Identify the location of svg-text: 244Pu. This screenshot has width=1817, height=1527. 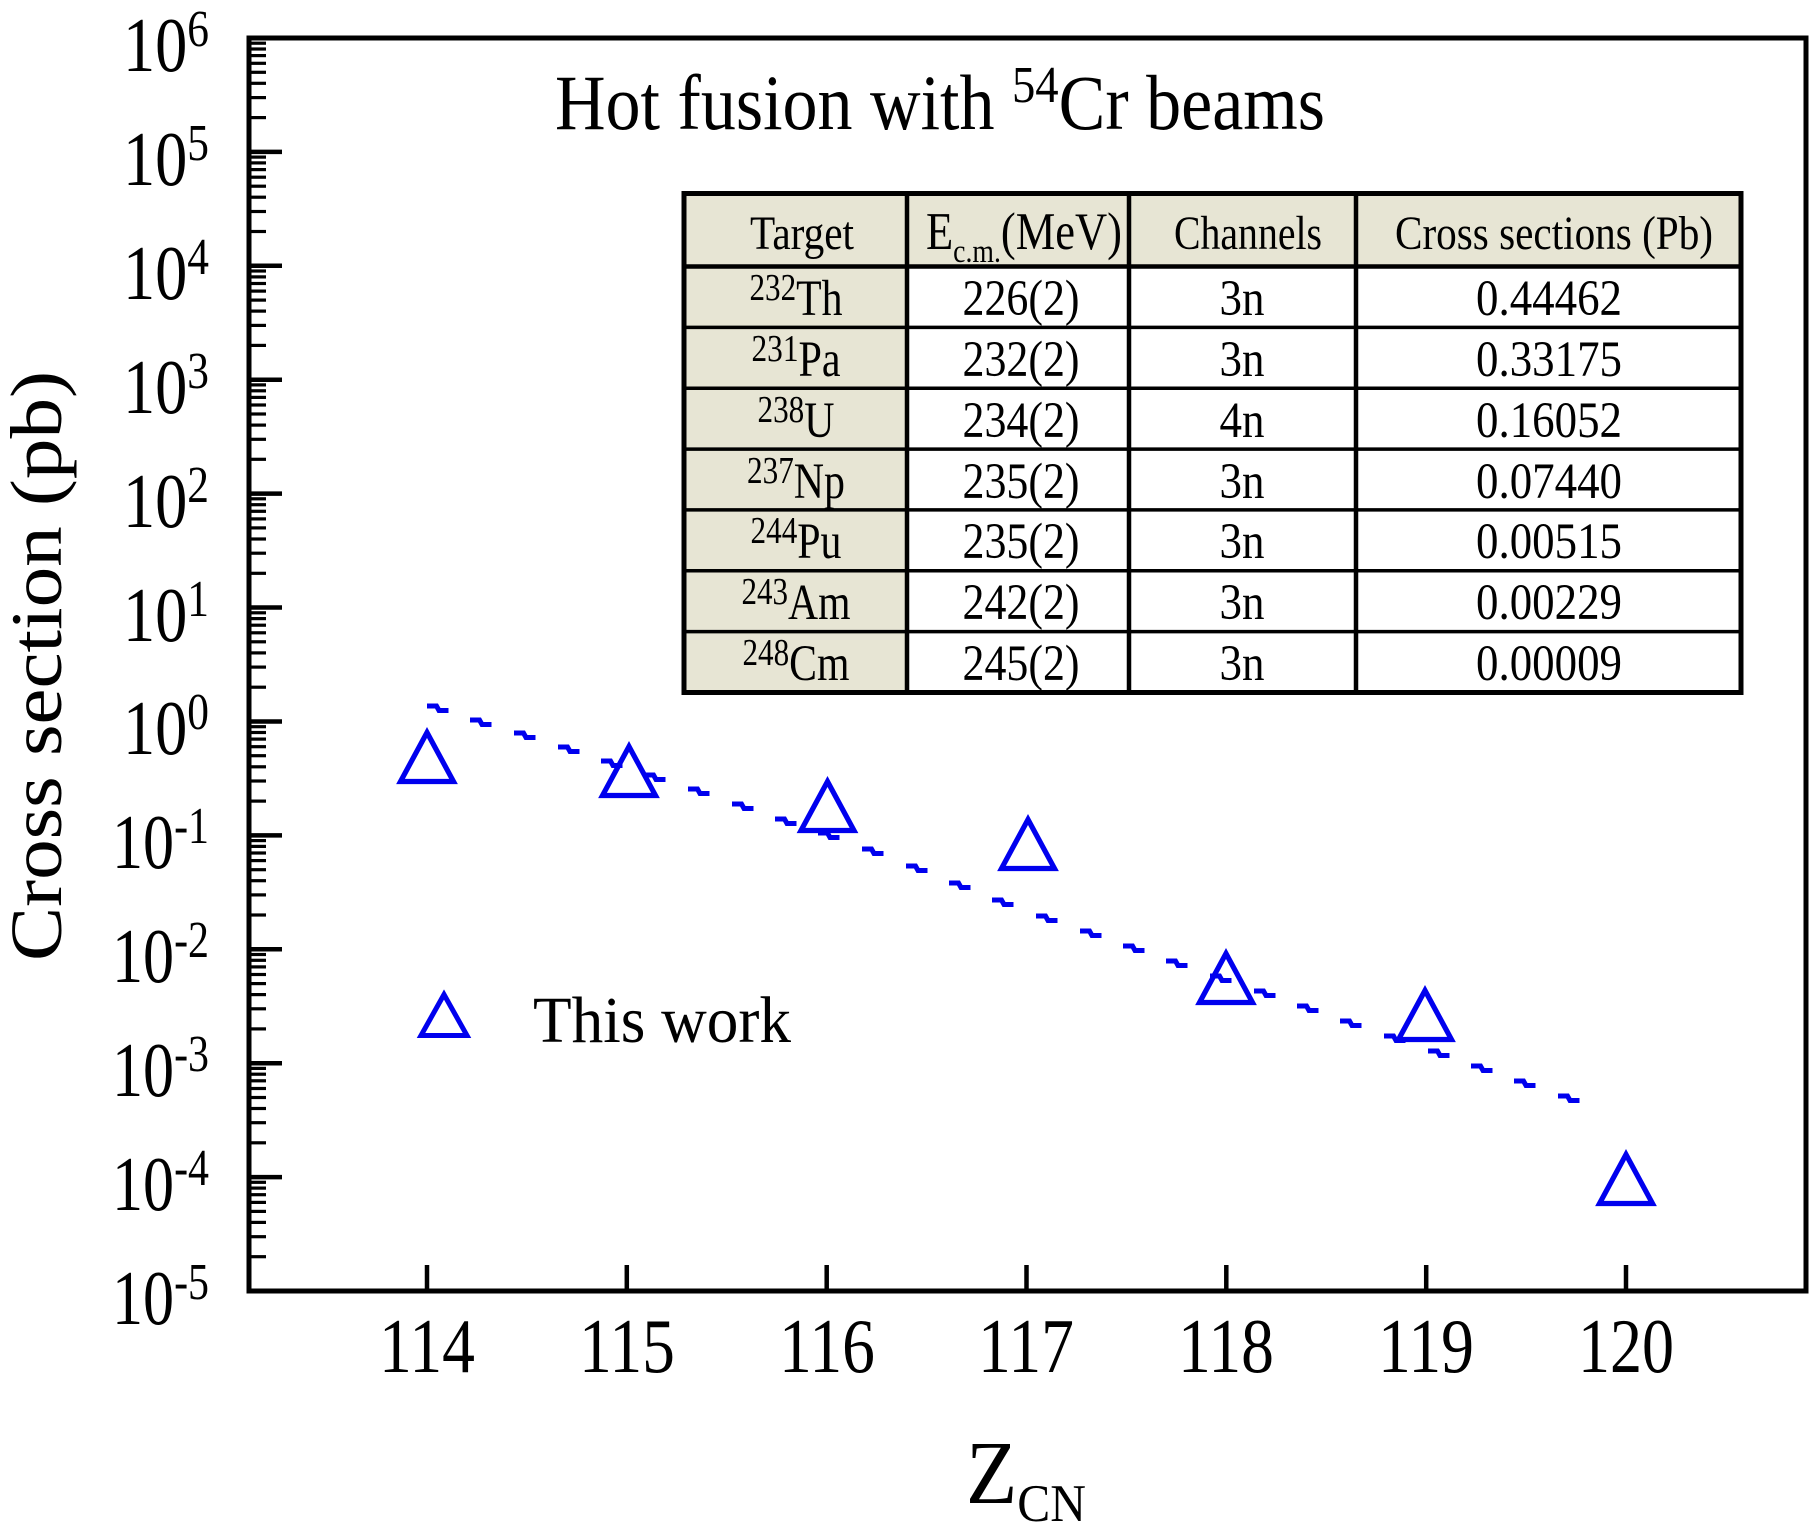
(796, 540).